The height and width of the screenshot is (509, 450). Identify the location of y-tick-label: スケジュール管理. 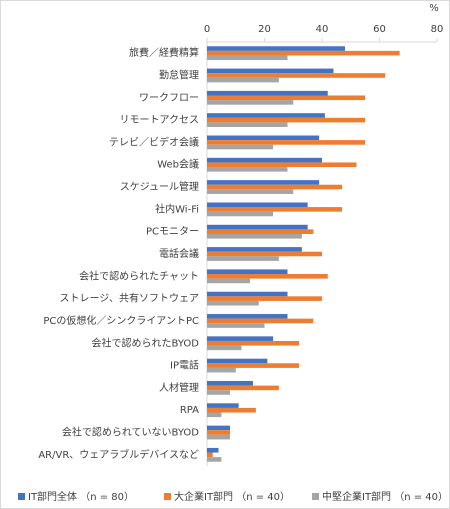
(159, 186).